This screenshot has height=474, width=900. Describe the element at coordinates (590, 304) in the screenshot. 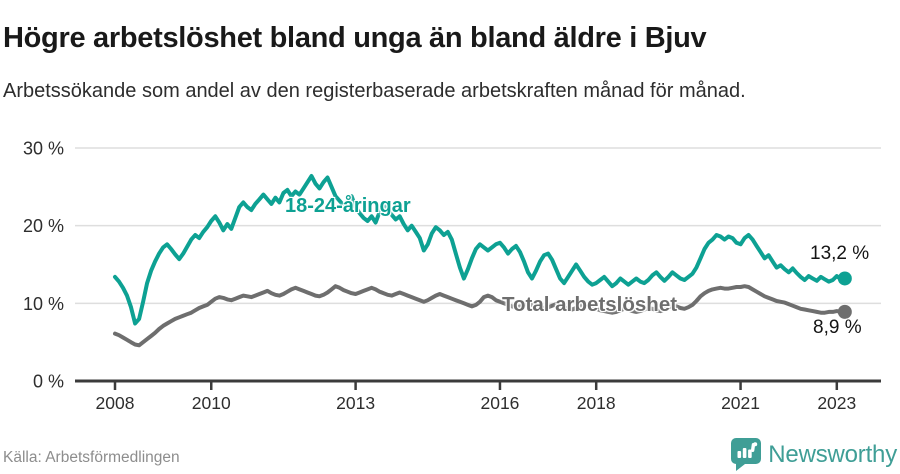

I see `series-label-total: Total arbetslöshet` at that location.